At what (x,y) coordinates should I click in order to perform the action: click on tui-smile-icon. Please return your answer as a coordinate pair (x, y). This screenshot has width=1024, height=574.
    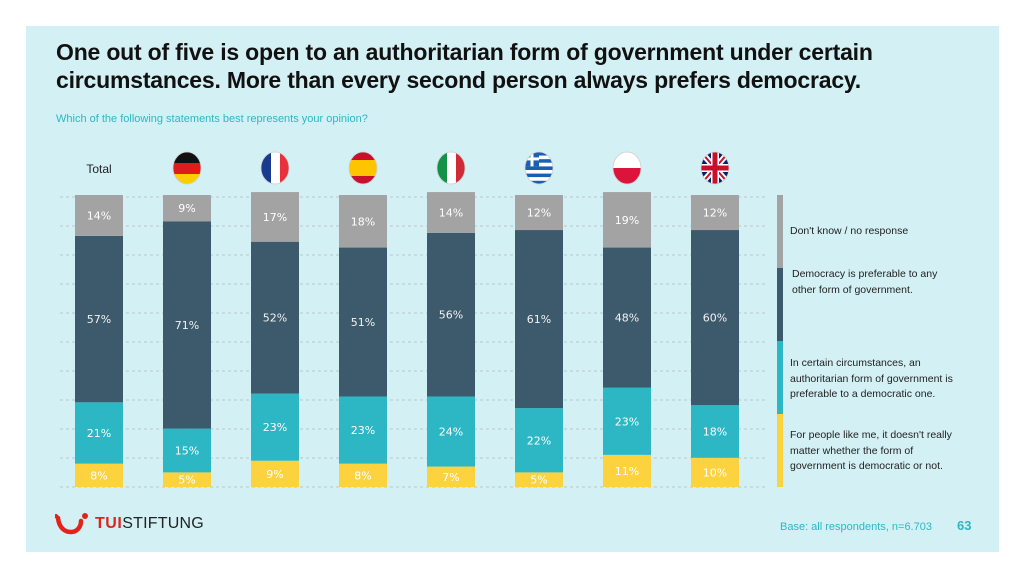
    Looking at the image, I should click on (71, 524).